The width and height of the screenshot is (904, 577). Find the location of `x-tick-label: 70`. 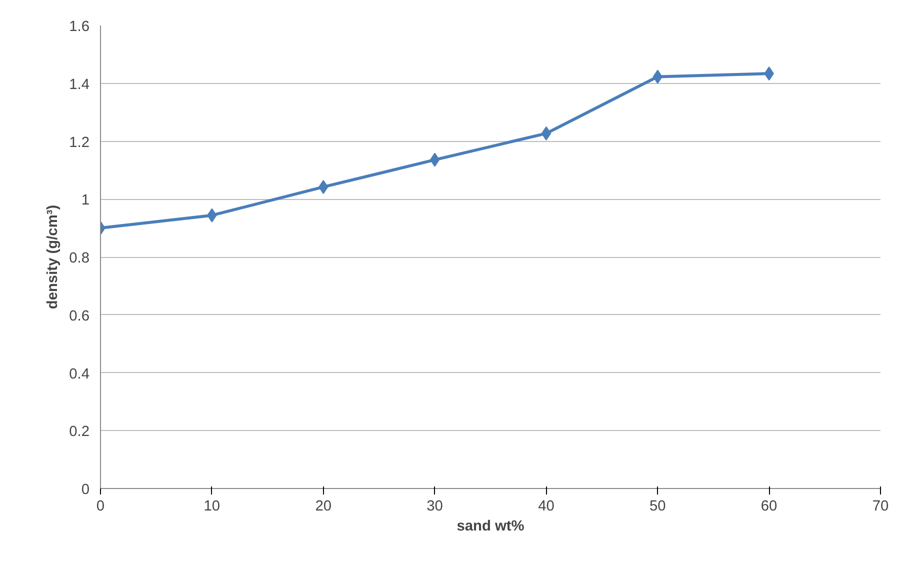

x-tick-label: 70 is located at coordinates (880, 506).